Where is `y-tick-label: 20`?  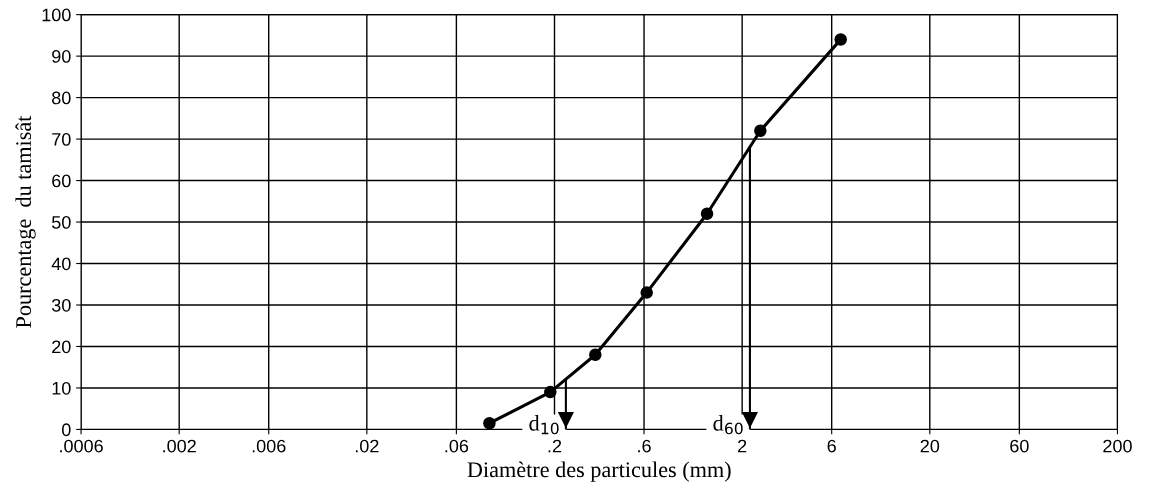
y-tick-label: 20 is located at coordinates (61, 347).